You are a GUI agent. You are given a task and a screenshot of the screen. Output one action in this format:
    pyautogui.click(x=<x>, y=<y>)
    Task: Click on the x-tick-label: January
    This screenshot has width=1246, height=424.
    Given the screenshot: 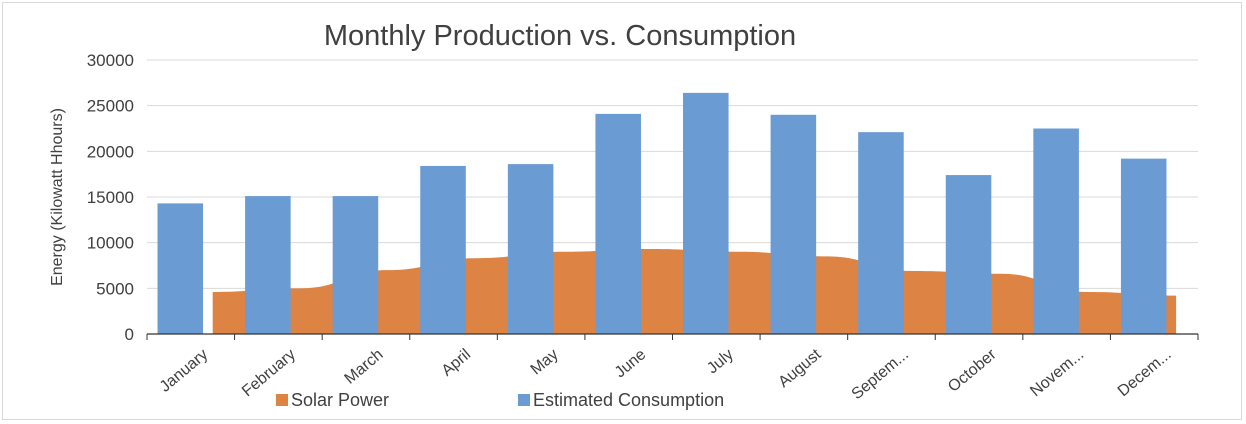 What is the action you would take?
    pyautogui.click(x=184, y=371)
    